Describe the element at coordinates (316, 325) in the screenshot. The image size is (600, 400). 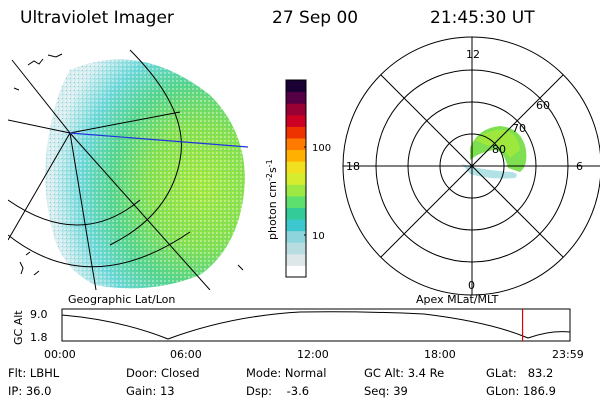
I see `gc-alt-curve` at that location.